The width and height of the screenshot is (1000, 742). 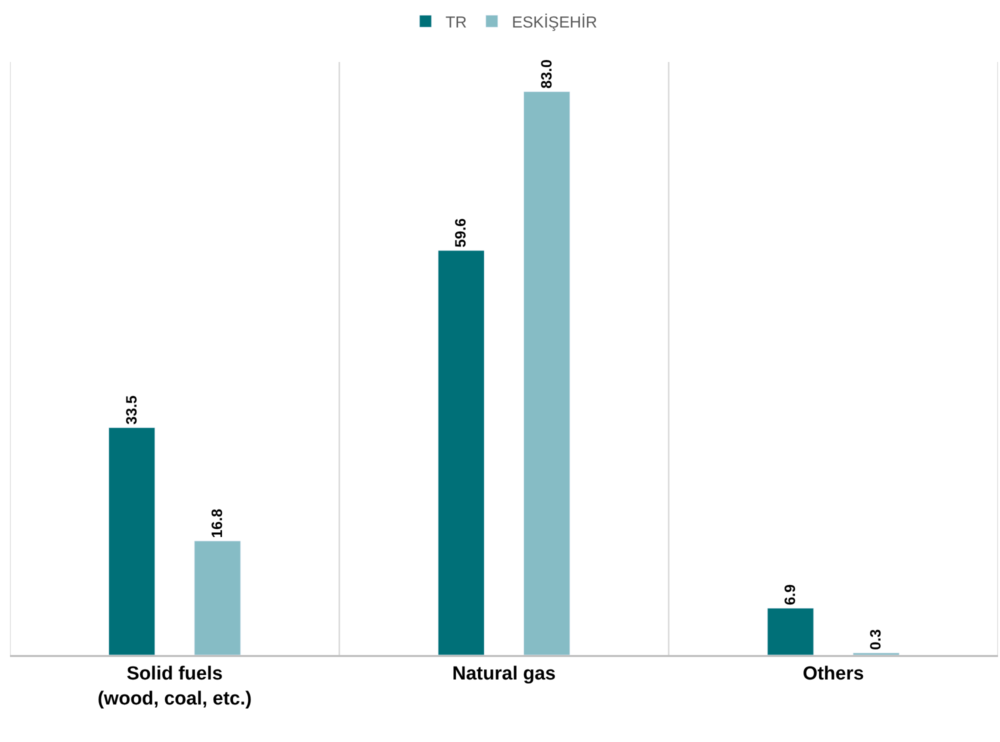 I want to click on x-tick-label: Others, so click(x=833, y=674).